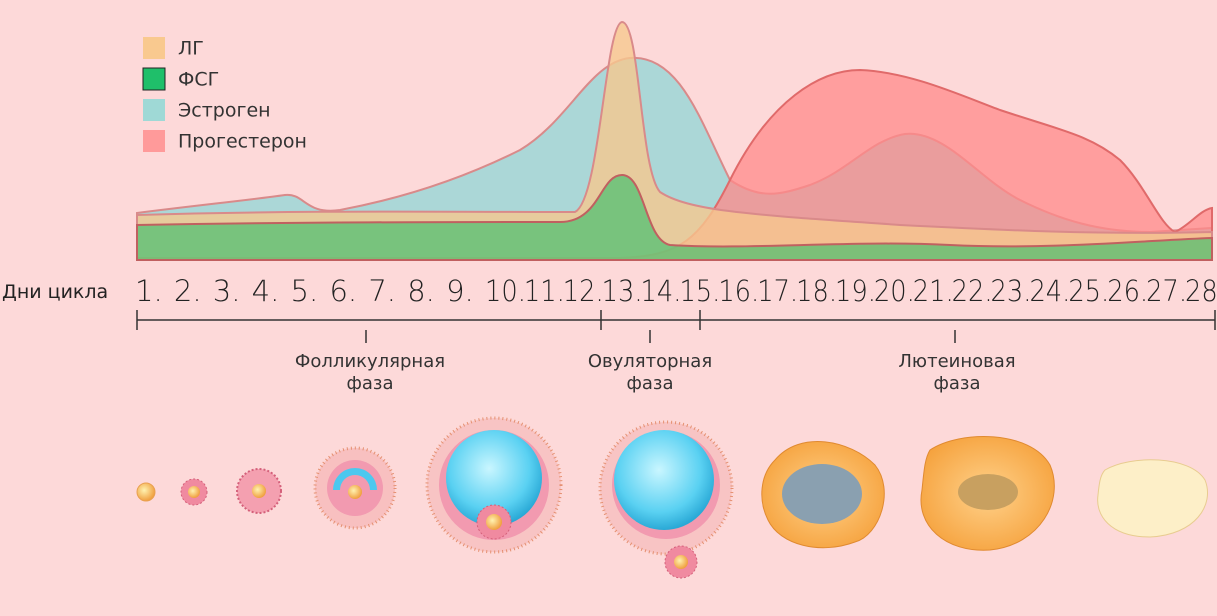 This screenshot has height=616, width=1217. I want to click on day-label: 16., so click(738, 291).